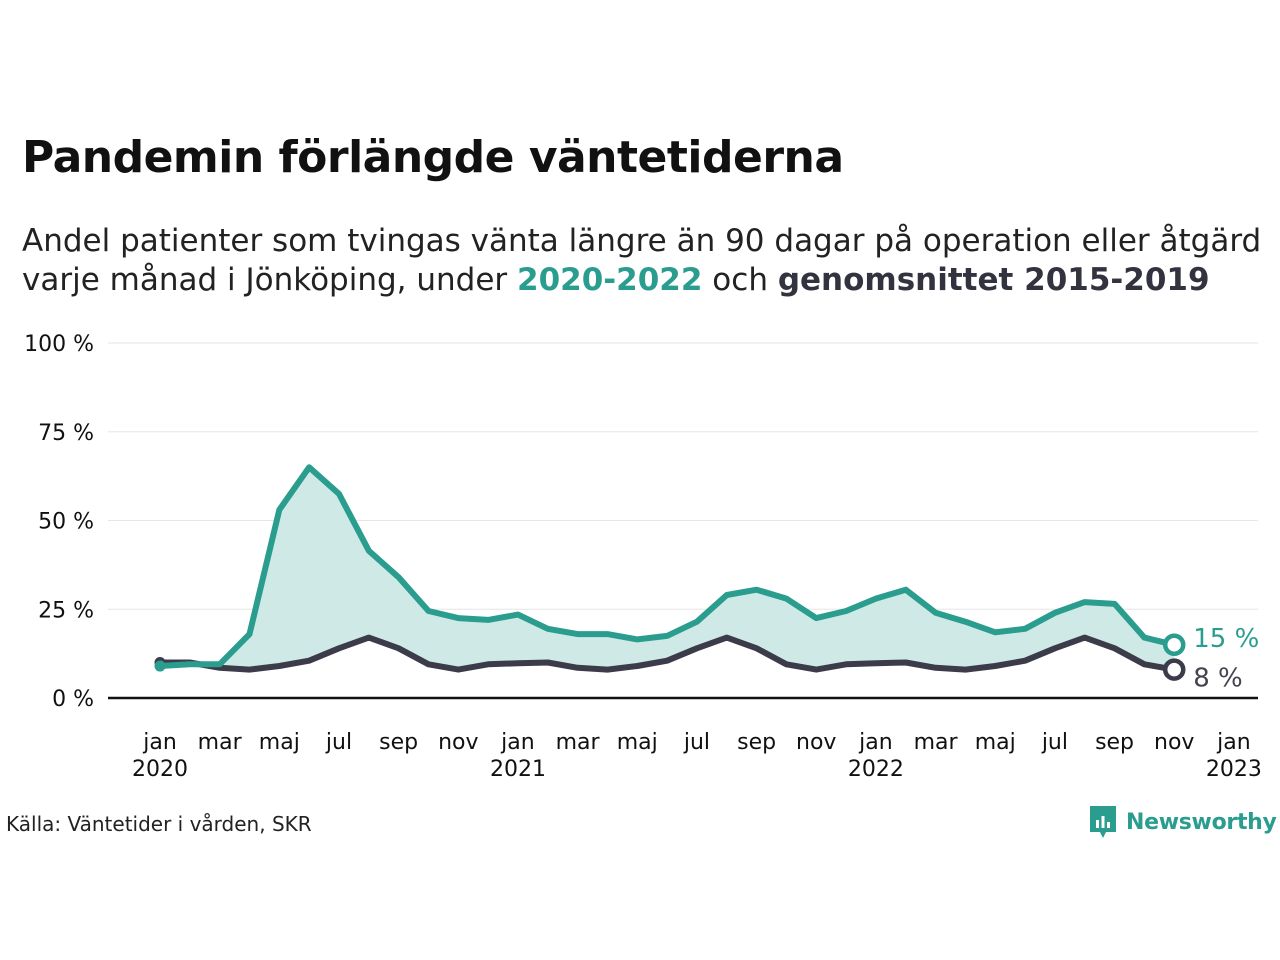 This screenshot has width=1280, height=960. What do you see at coordinates (59, 344) in the screenshot?
I see `y-tick-label: 100 %` at bounding box center [59, 344].